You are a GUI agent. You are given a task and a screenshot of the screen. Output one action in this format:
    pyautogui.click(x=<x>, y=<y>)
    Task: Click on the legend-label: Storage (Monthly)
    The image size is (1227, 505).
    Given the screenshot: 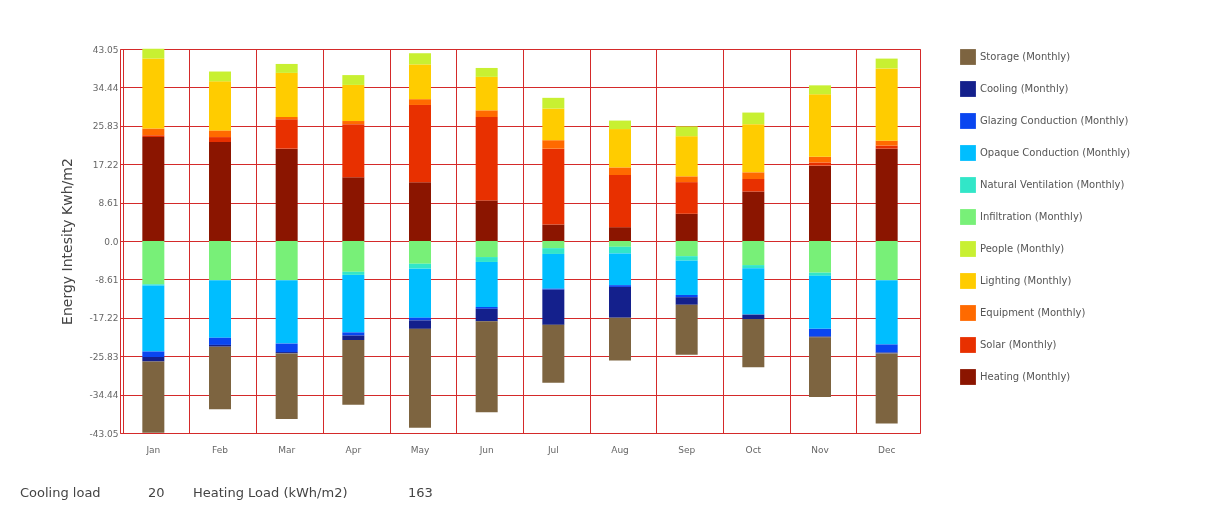 What is the action you would take?
    pyautogui.click(x=1025, y=56)
    